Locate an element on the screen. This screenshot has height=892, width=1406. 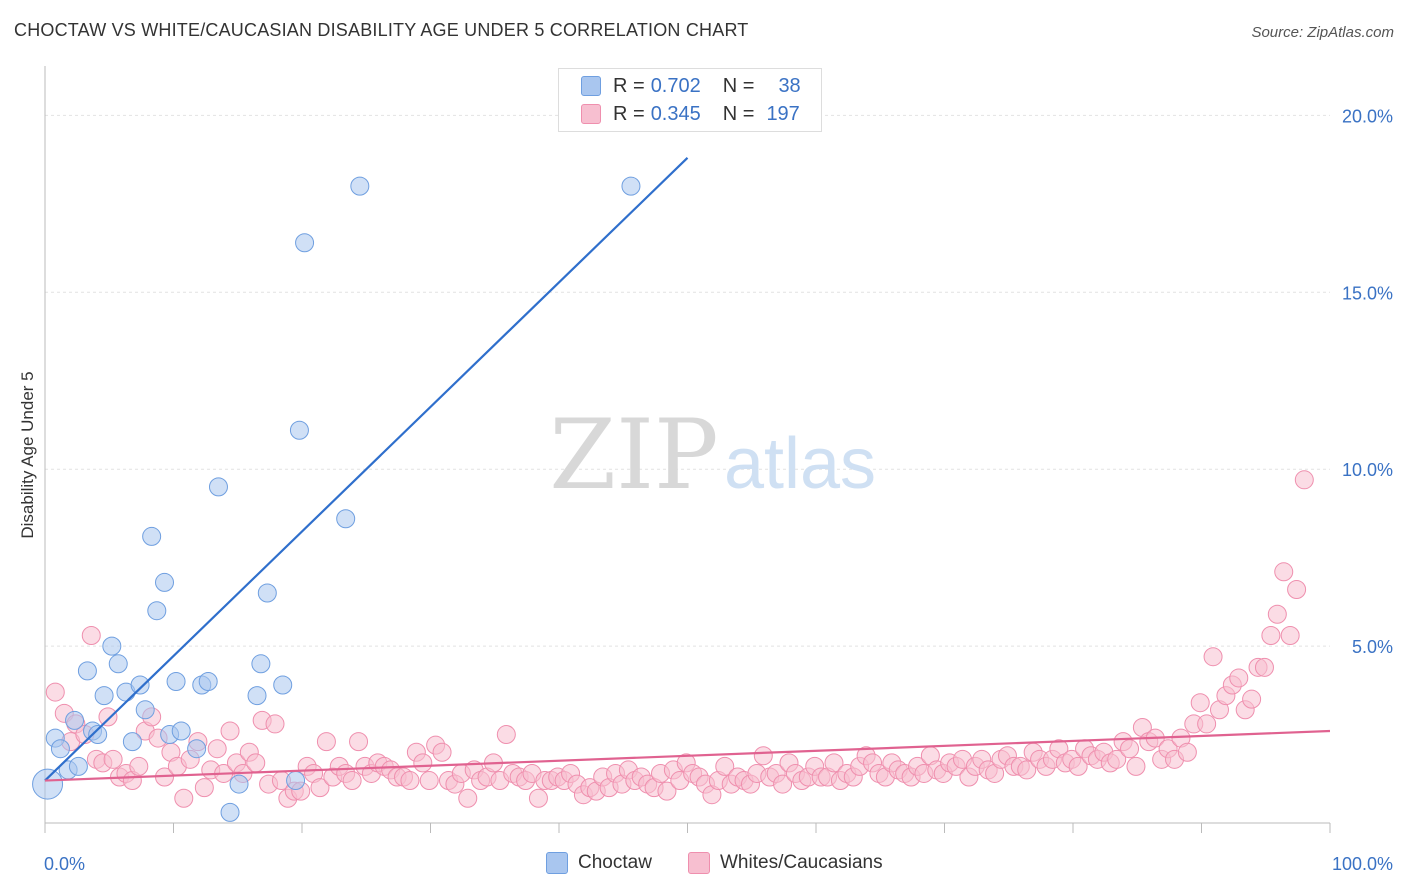
correlation-legend: R = 0.702 N = 38 R = 0.345 N = 197 is located at coordinates (690, 100).